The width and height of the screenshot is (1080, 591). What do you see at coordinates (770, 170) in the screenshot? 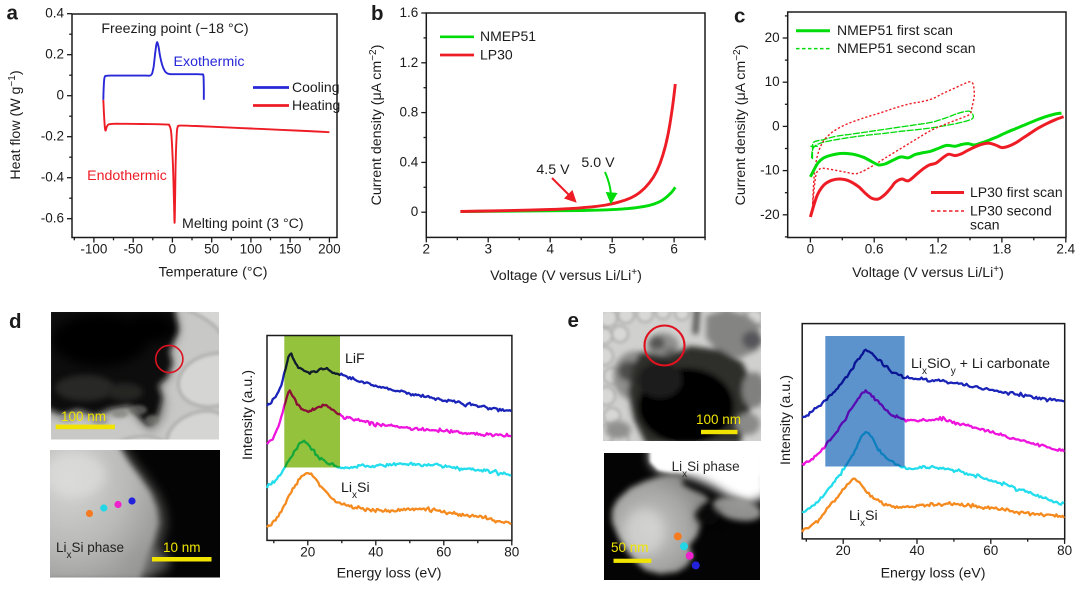
I see `svg-text: -10` at bounding box center [770, 170].